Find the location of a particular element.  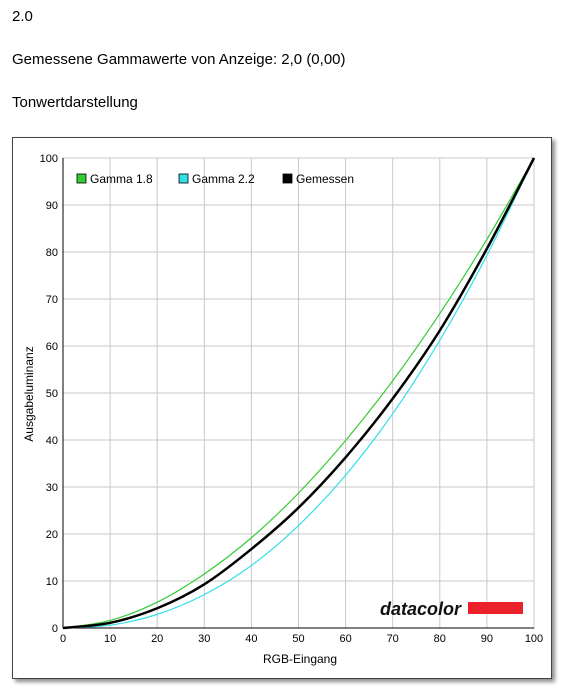

logo-text: datacolor is located at coordinates (421, 609).